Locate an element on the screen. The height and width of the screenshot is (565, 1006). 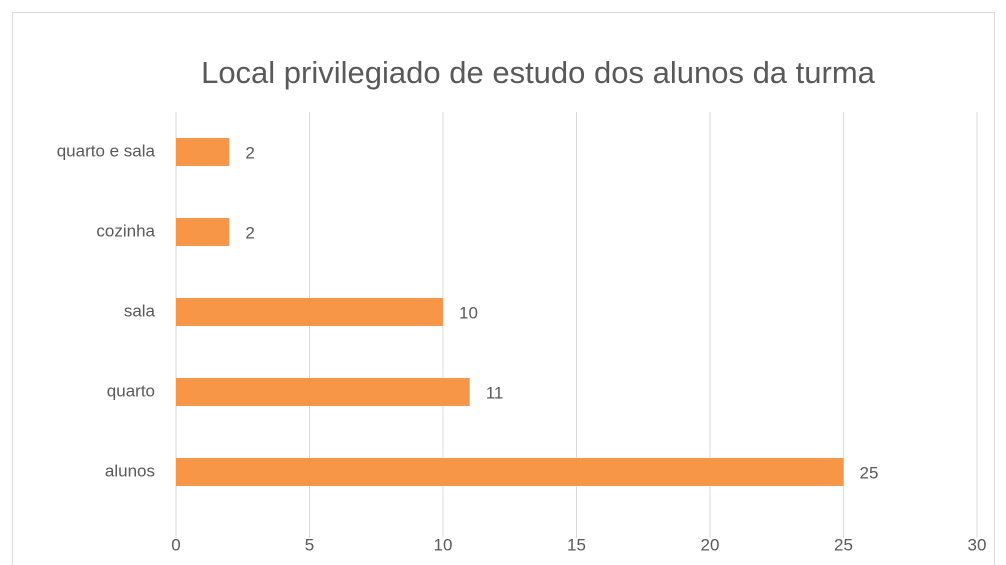
y-tick-label: alunos is located at coordinates (130, 470).